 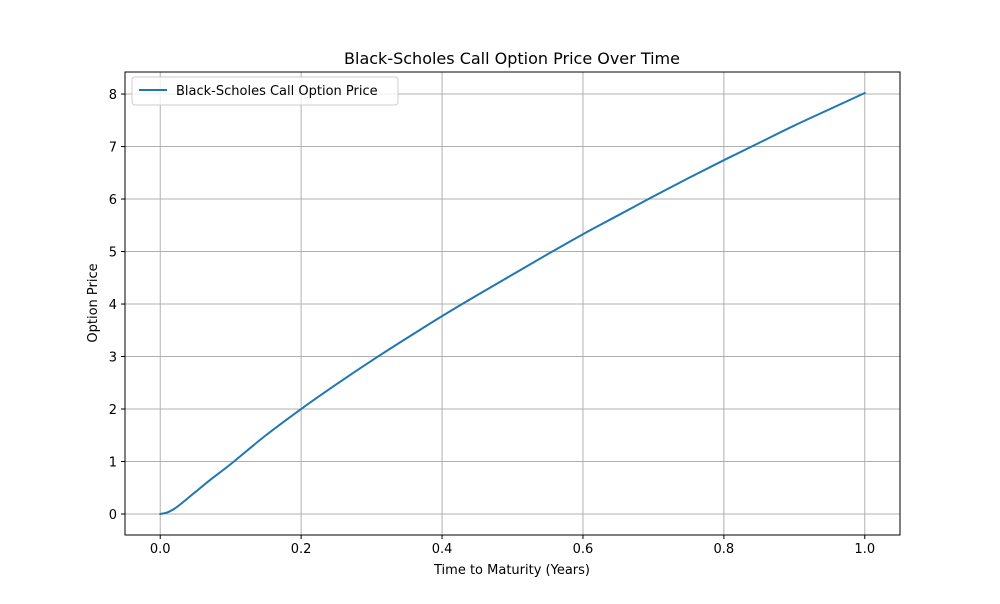 I want to click on x-tick-label: 0.0, so click(x=160, y=549).